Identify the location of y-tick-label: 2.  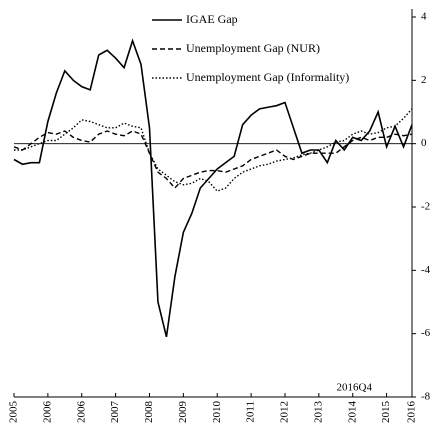
(424, 80).